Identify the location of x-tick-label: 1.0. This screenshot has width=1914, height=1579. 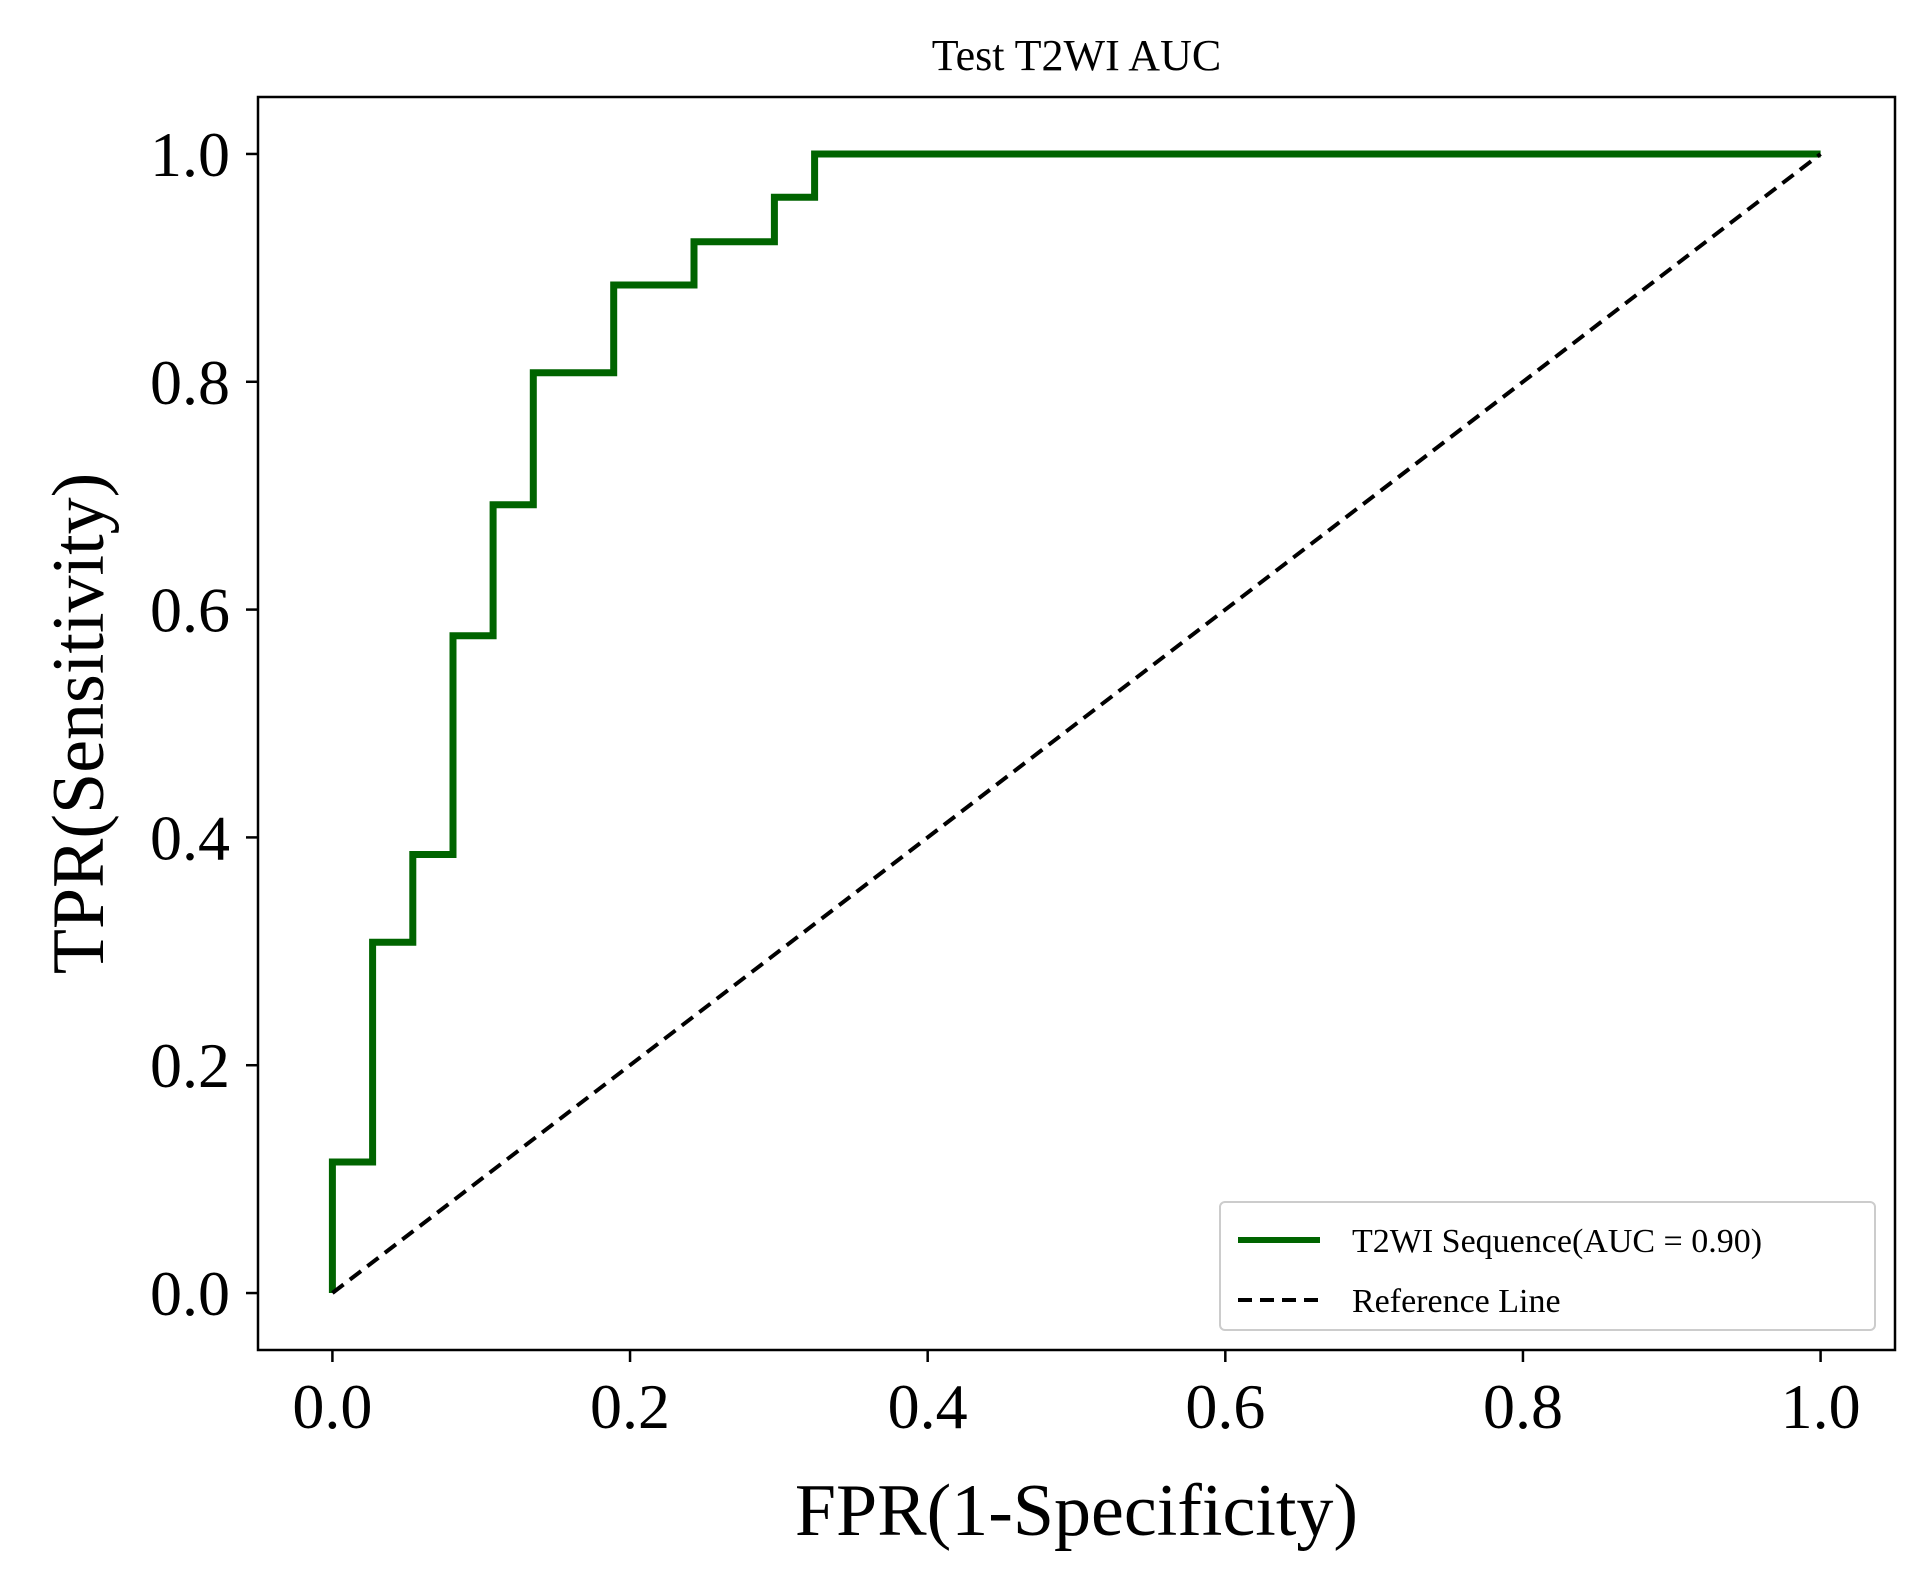
(1821, 1406).